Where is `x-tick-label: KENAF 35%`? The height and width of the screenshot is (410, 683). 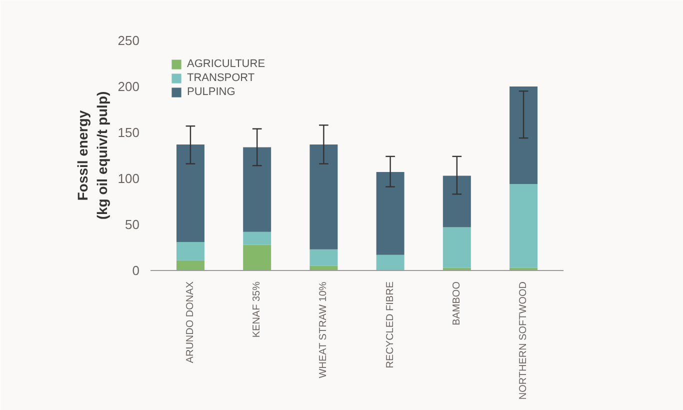
x-tick-label: KENAF 35% is located at coordinates (257, 309).